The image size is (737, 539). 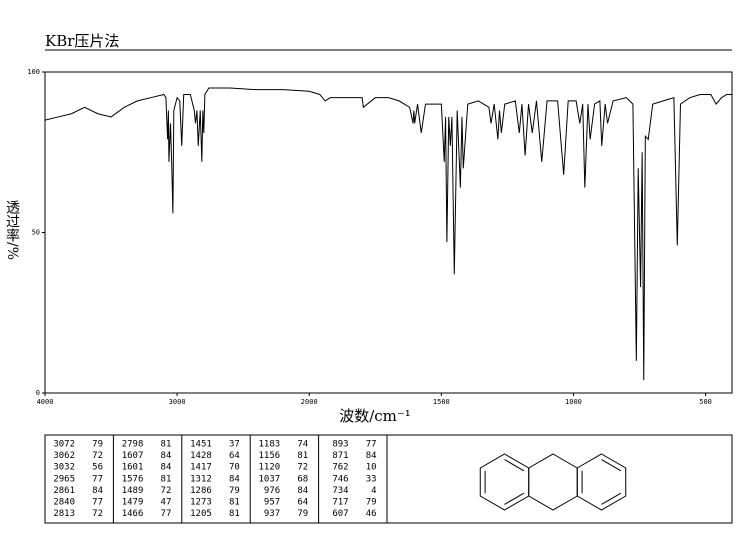 I want to click on y-axis-label: 透过率/%, so click(x=12, y=230).